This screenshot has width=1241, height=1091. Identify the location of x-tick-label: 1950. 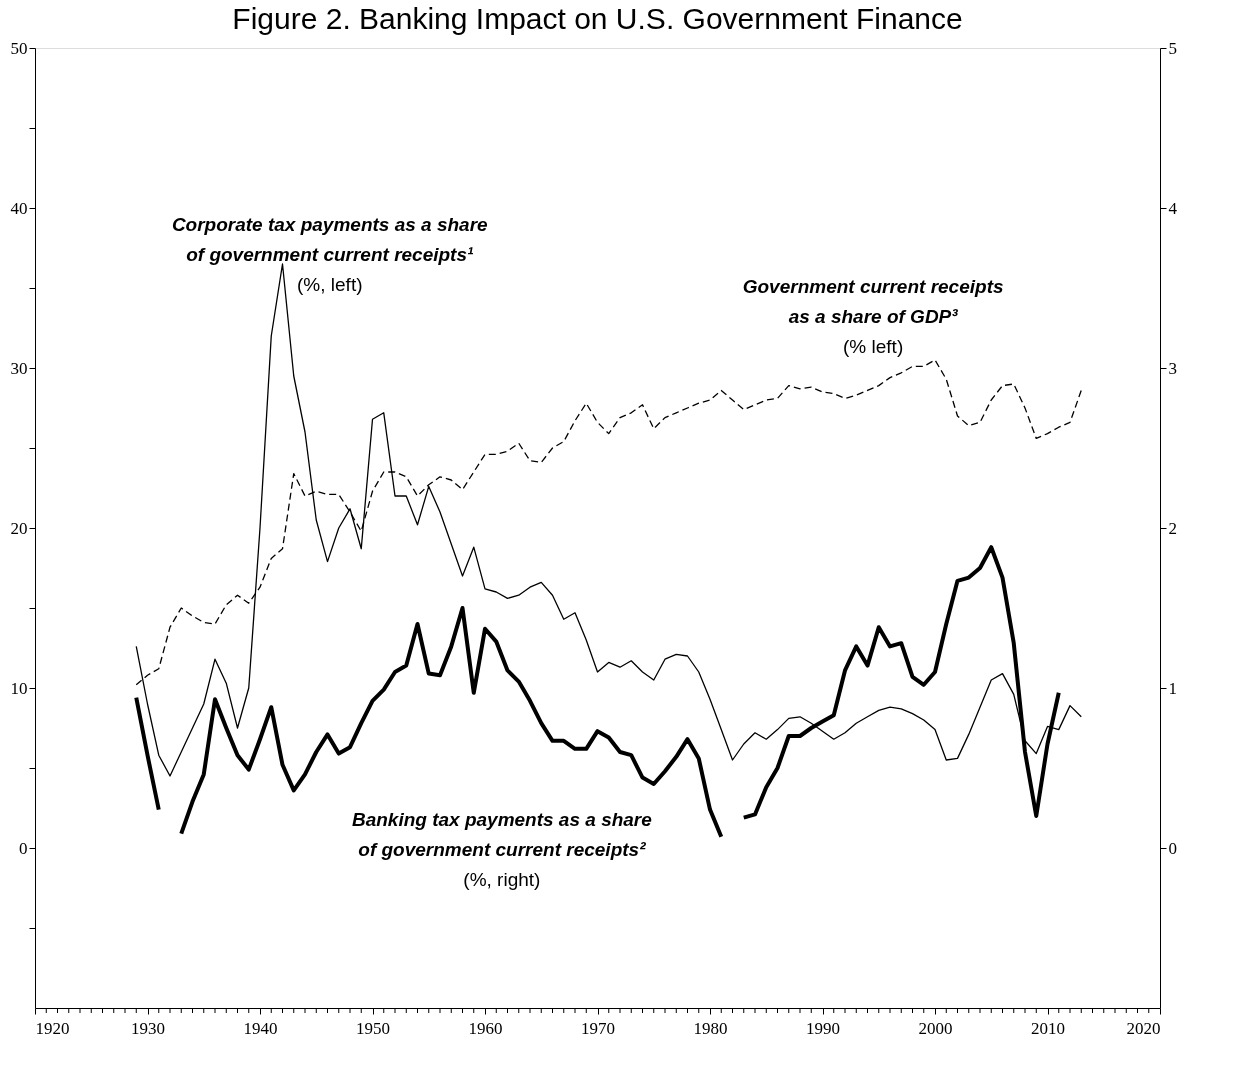
(373, 1028).